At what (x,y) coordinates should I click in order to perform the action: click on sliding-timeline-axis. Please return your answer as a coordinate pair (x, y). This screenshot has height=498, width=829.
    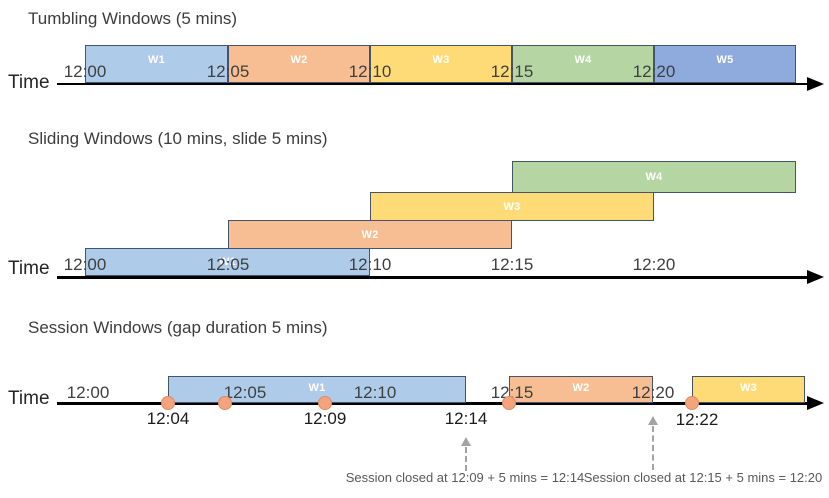
    Looking at the image, I should click on (432, 277).